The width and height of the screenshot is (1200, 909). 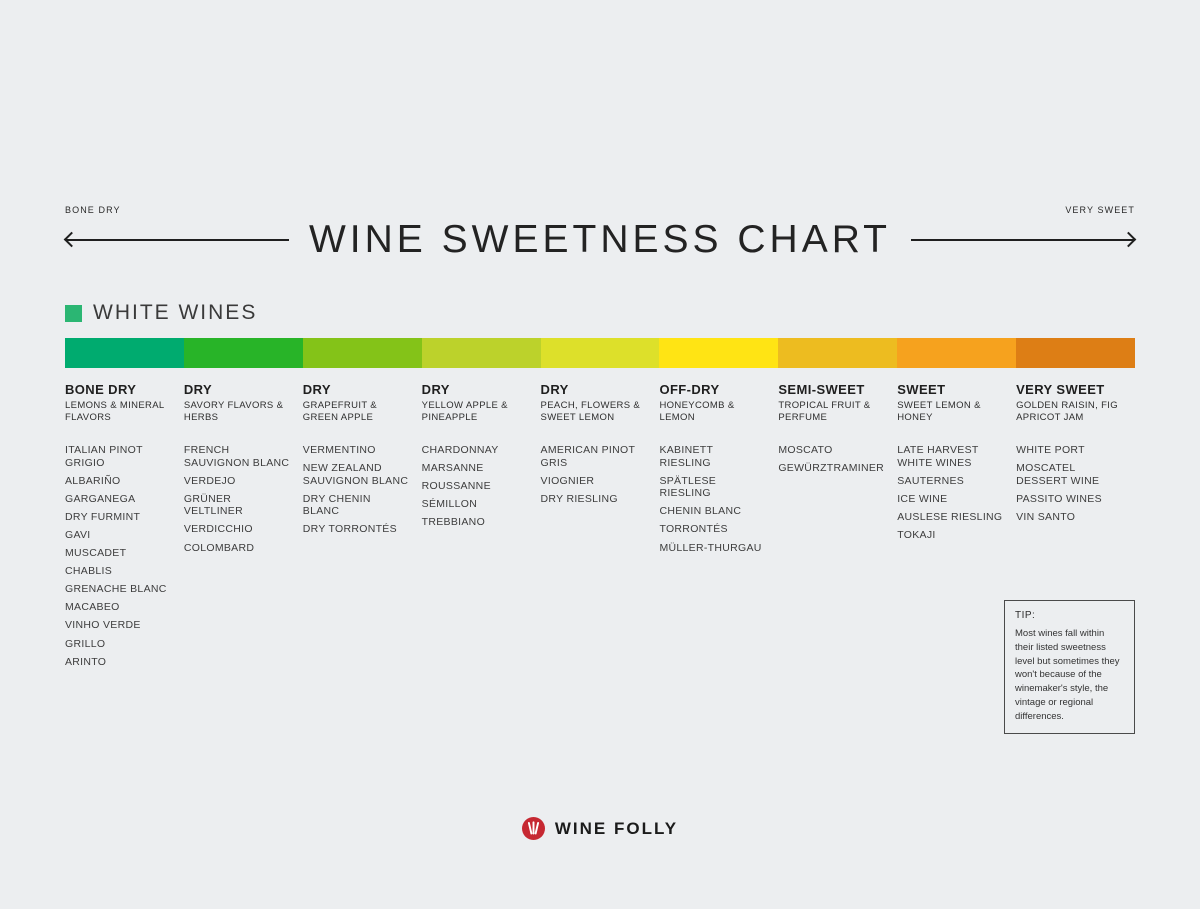 I want to click on wine-item: CHABLIS, so click(x=89, y=571).